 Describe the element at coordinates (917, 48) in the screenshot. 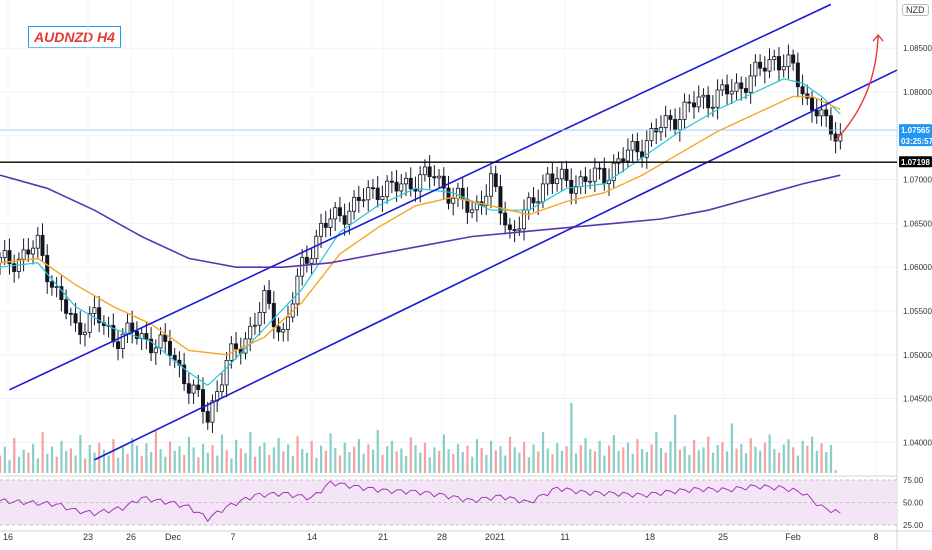

I see `price-tick-label: 1.08500` at that location.